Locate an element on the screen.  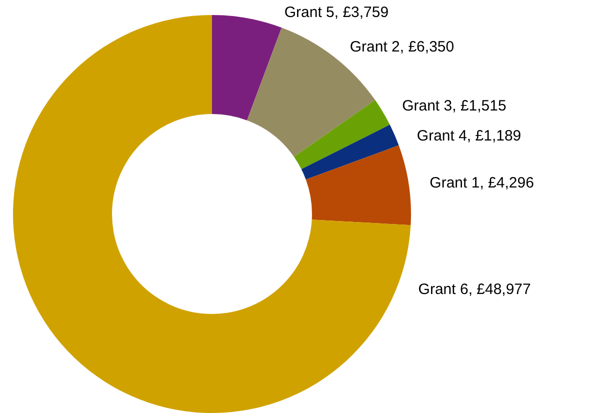
slice-label: Grant 6, £48,977 is located at coordinates (474, 289).